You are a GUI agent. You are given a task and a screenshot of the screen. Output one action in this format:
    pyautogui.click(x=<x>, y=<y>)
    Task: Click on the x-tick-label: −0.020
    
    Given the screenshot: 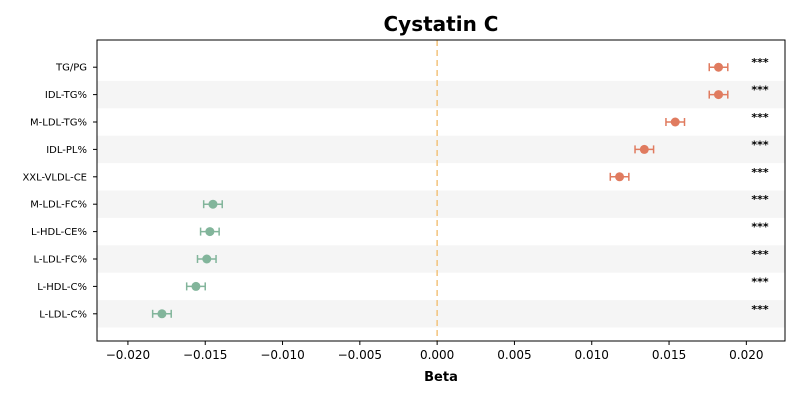 What is the action you would take?
    pyautogui.click(x=128, y=355)
    